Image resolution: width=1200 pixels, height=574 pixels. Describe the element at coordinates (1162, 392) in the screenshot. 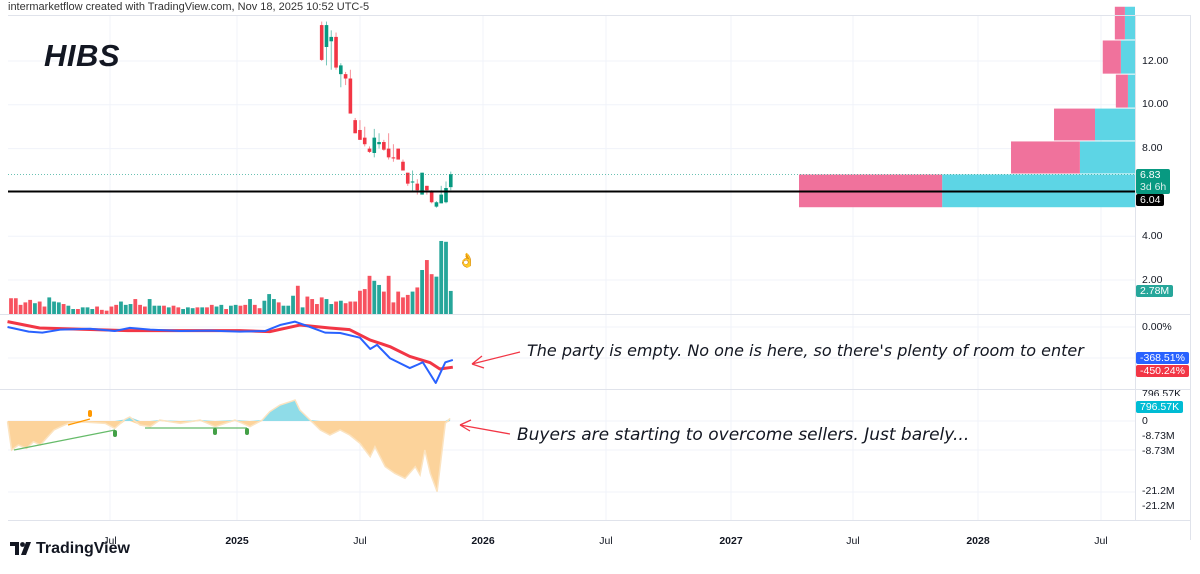

I see `osc-label: 796.57K` at that location.